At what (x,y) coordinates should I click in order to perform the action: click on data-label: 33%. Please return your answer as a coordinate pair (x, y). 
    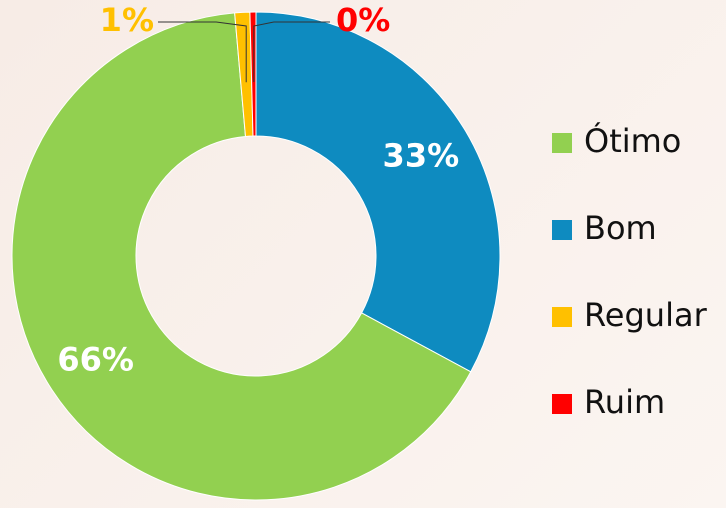
    Looking at the image, I should click on (421, 156).